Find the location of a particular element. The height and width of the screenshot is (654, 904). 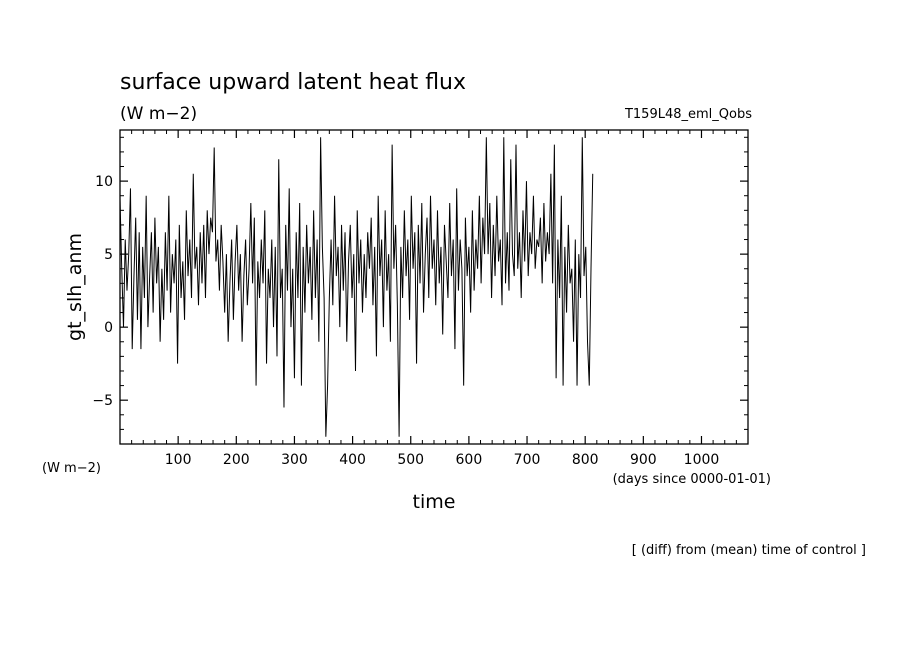

y-unit-label: (W m−2) is located at coordinates (71, 468).